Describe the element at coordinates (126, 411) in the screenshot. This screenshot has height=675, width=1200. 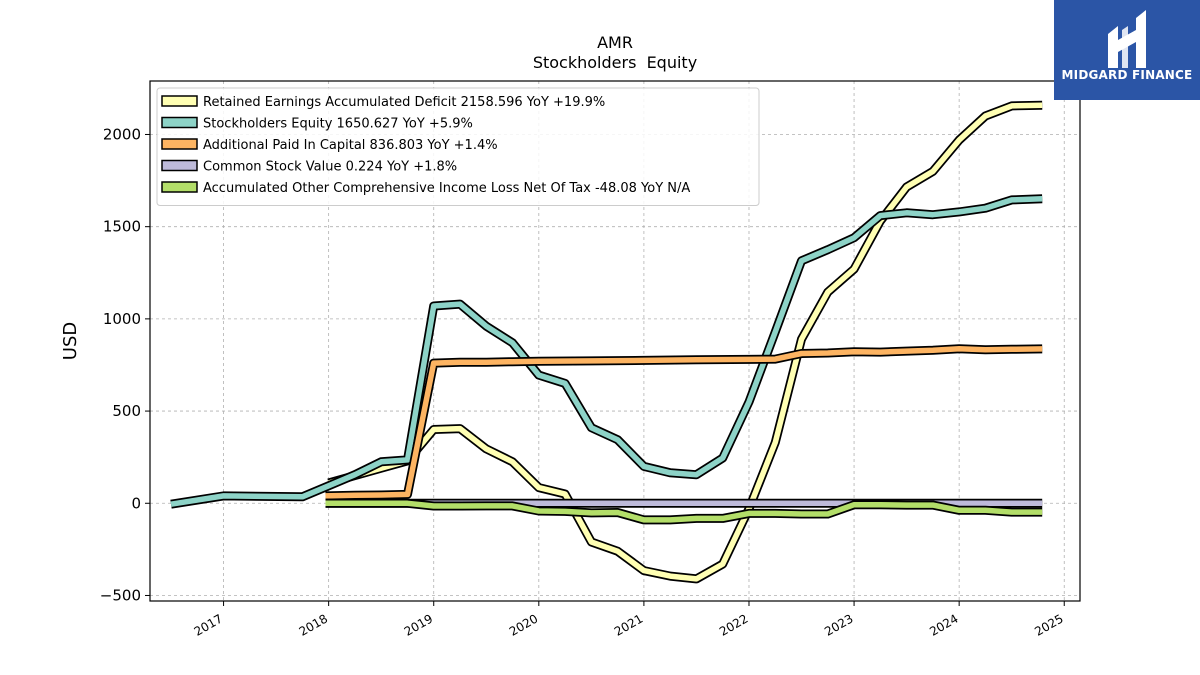
I see `y-tick-label: 500` at that location.